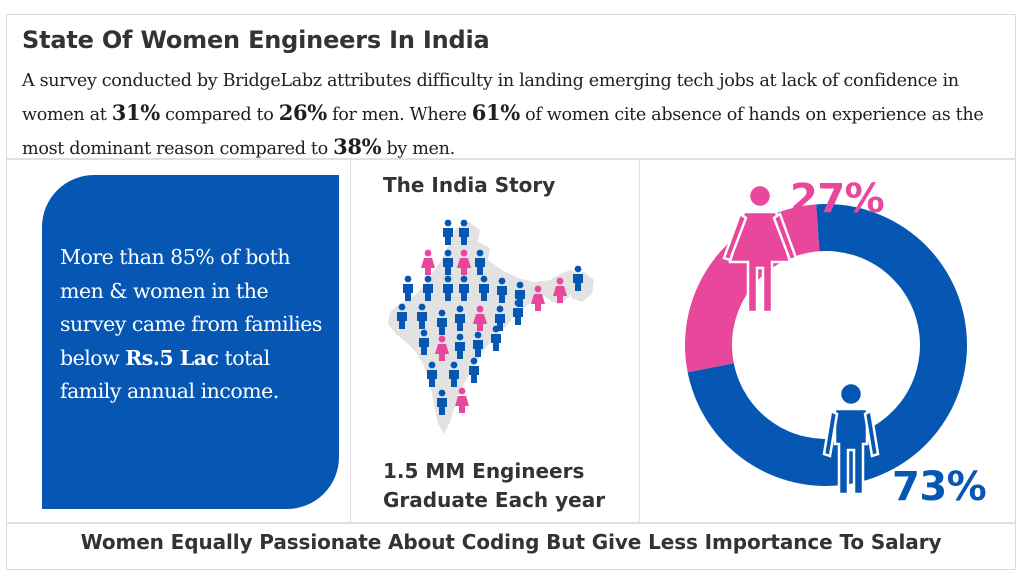 The width and height of the screenshot is (1024, 576). I want to click on income-text-part-2: total family annual income., so click(169, 374).